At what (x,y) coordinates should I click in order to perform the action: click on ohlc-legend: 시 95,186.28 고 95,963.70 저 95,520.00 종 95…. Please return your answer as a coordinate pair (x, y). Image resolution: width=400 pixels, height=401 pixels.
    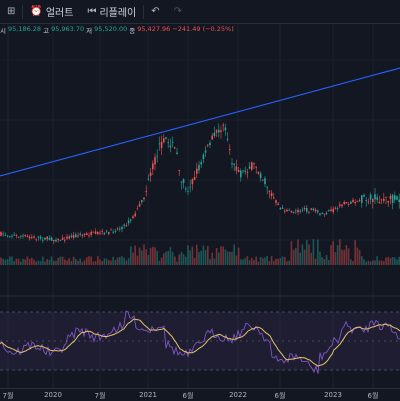
    Looking at the image, I should click on (117, 31).